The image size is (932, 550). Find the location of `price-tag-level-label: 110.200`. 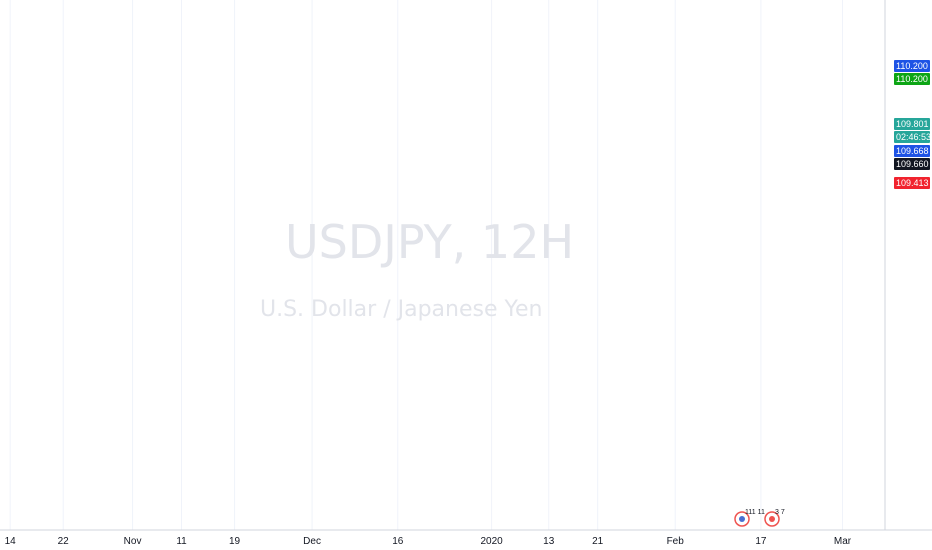

price-tag-level-label: 110.200 is located at coordinates (912, 66).